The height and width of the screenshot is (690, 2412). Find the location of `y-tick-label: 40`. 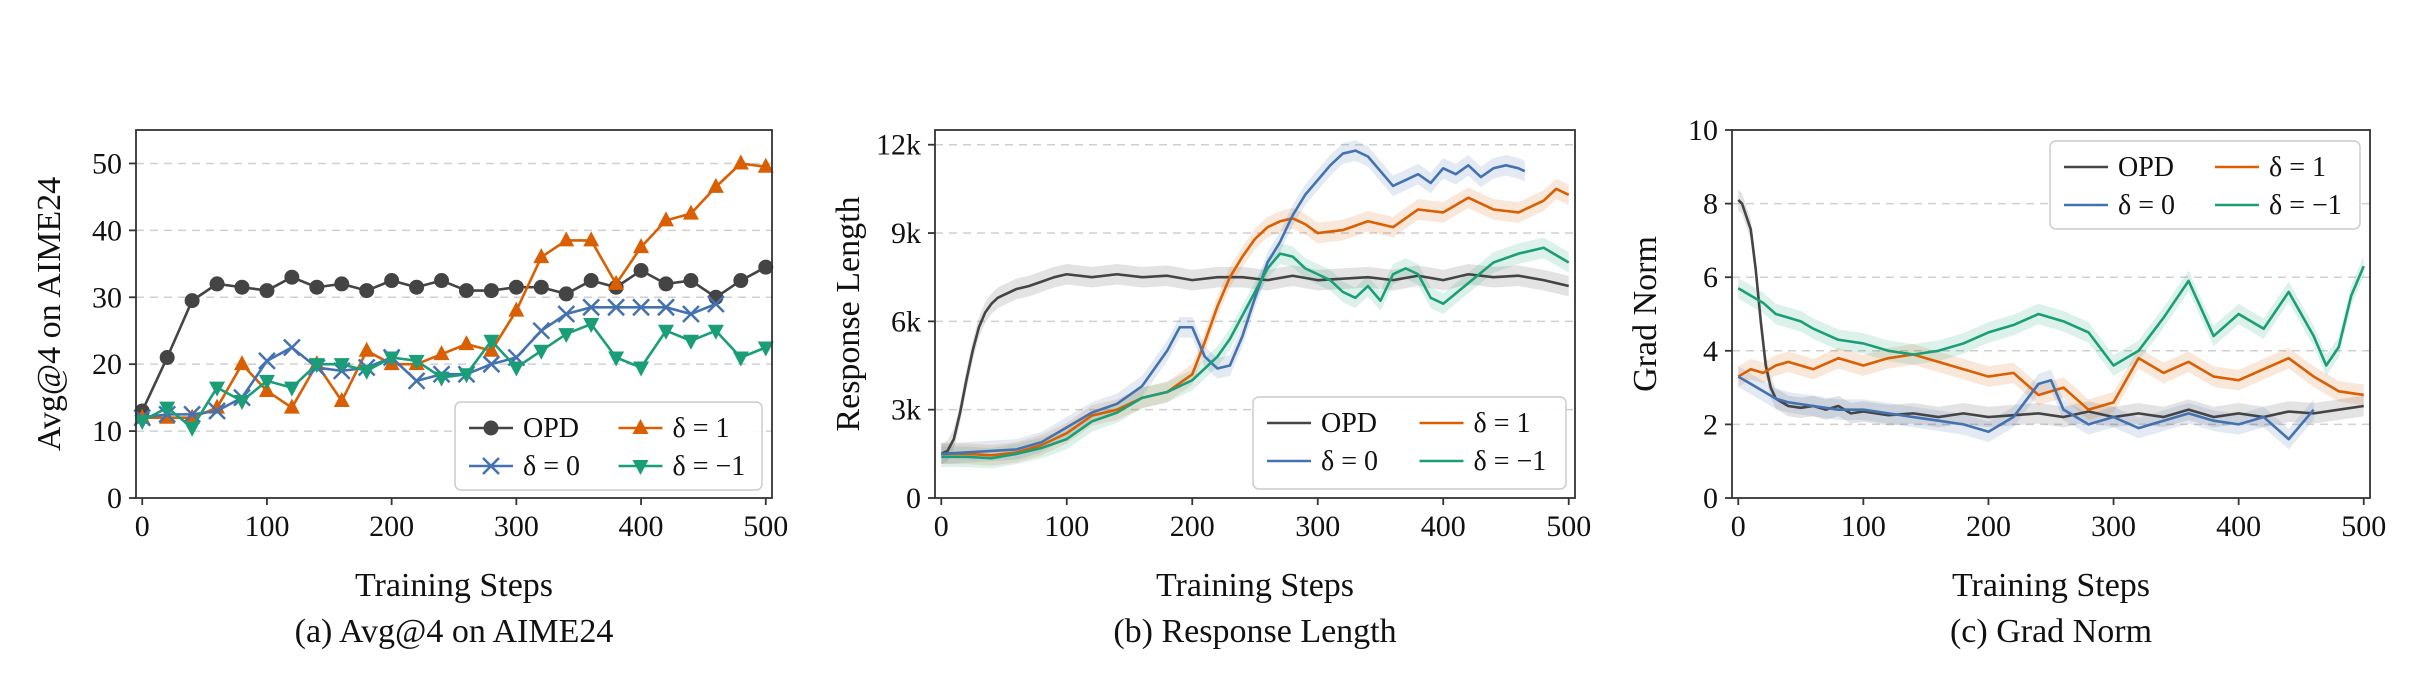

y-tick-label: 40 is located at coordinates (107, 230).